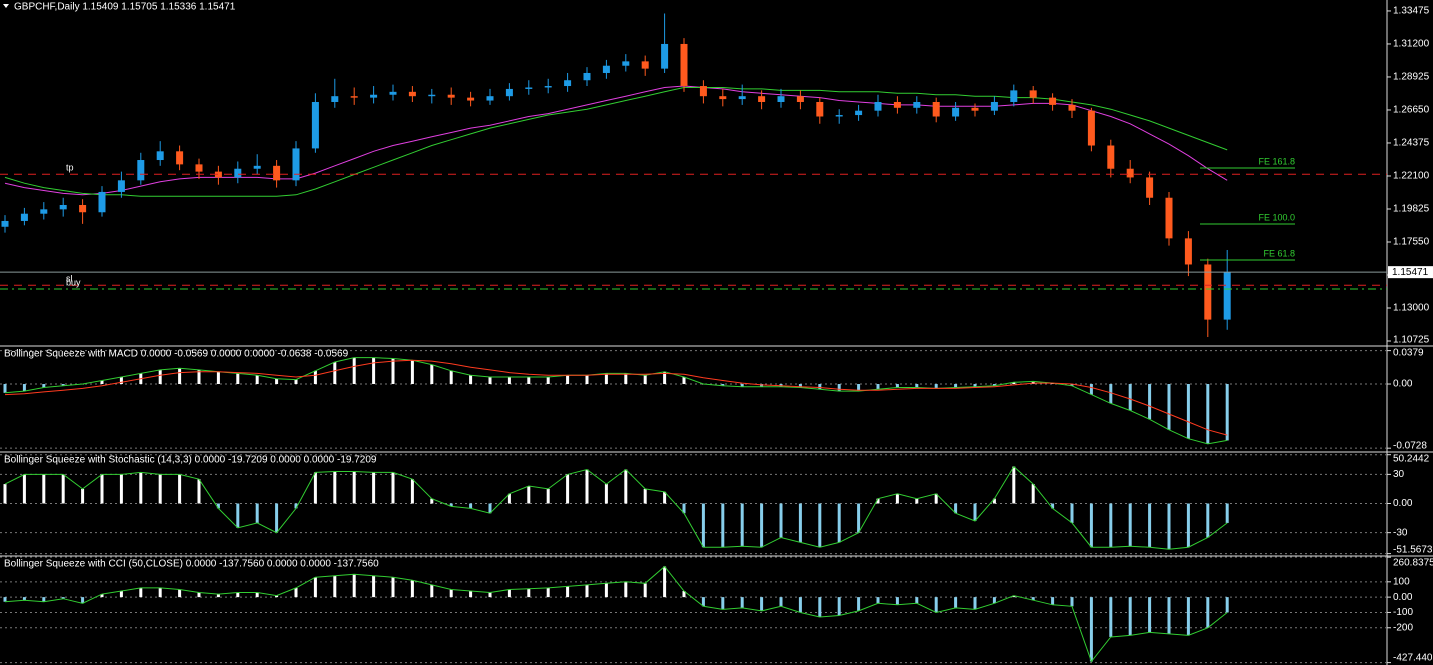  I want to click on y-tick-label: 1.19825, so click(1411, 209).